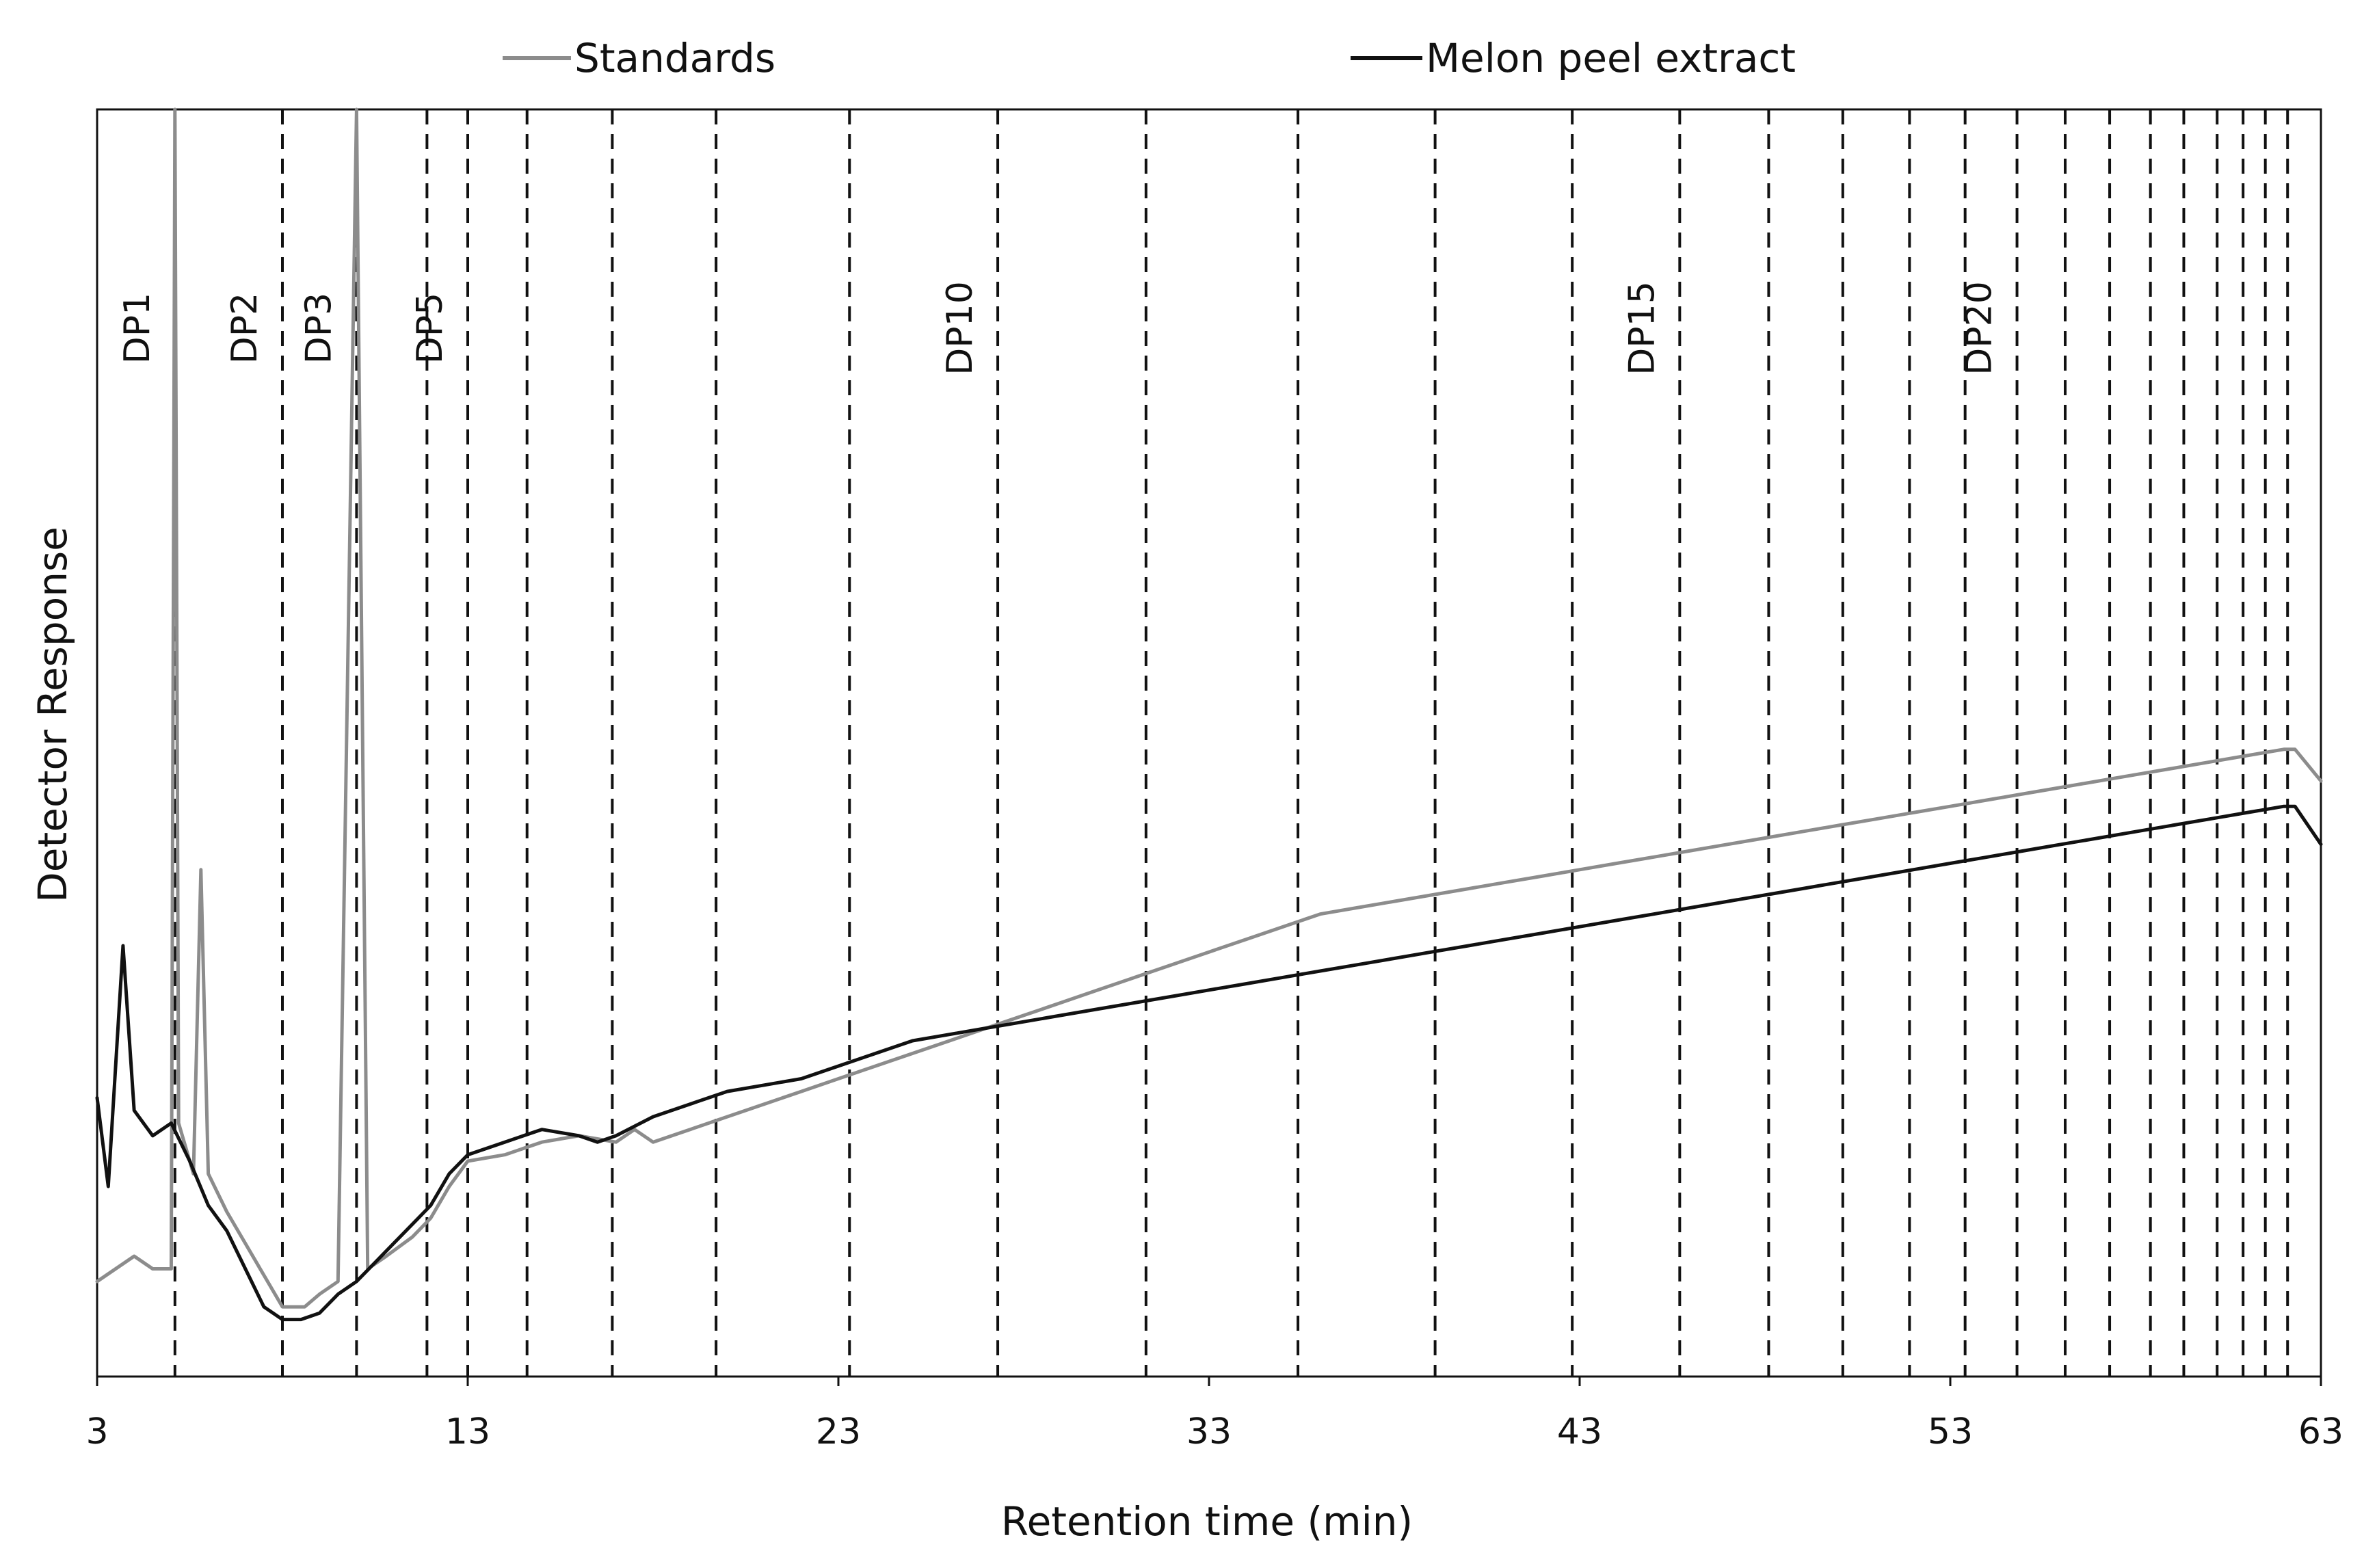 This screenshot has height=1568, width=2377. Describe the element at coordinates (1980, 328) in the screenshot. I see `dp-label: DP20` at that location.